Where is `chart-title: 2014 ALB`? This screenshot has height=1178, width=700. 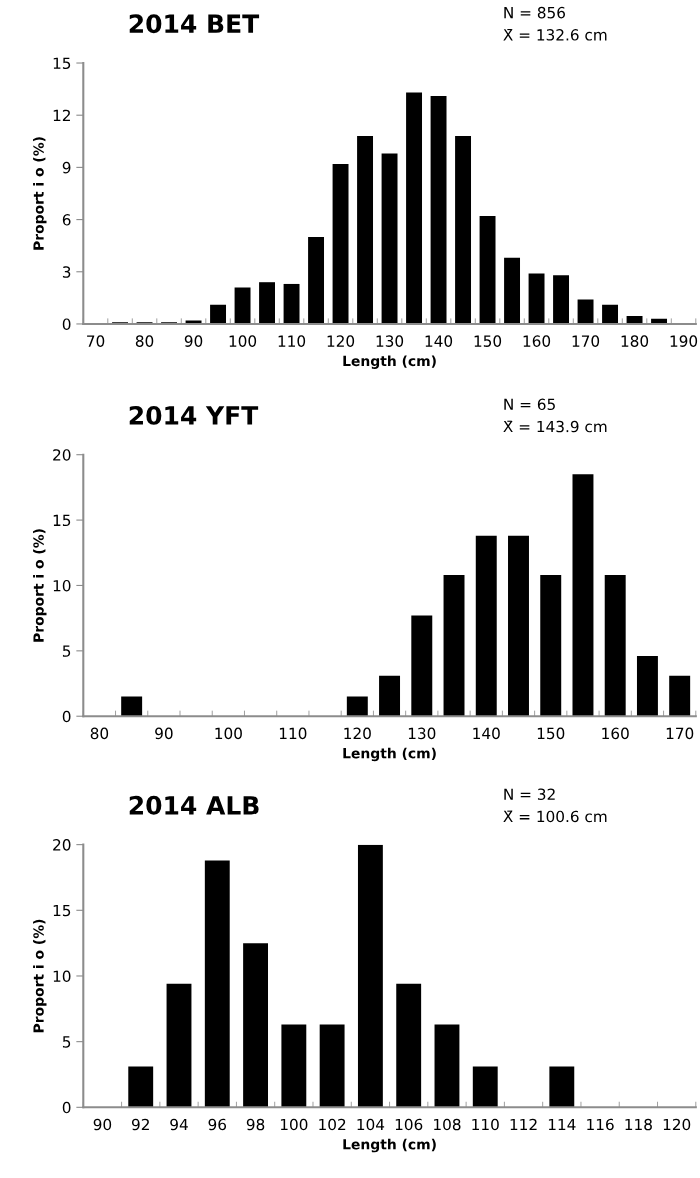 chart-title: 2014 ALB is located at coordinates (194, 805).